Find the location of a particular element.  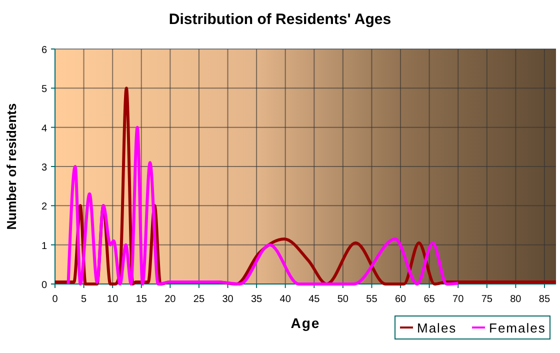

x-tick-label: 50 is located at coordinates (343, 299).